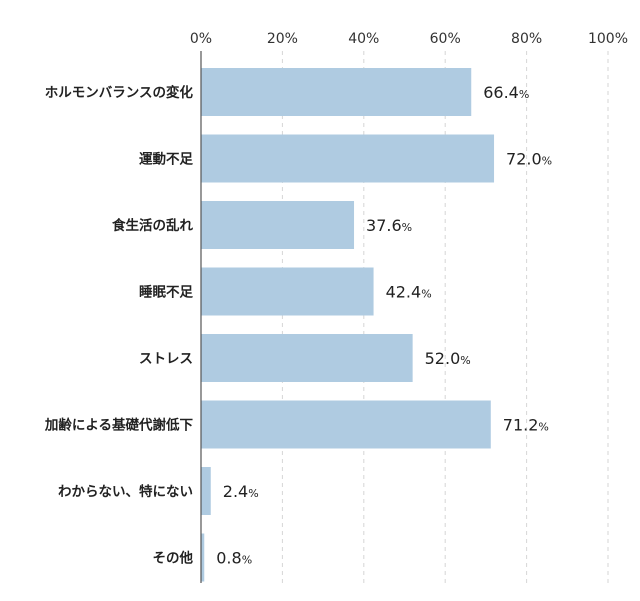  Describe the element at coordinates (445, 39) in the screenshot. I see `x-tick-label: 60%` at that location.